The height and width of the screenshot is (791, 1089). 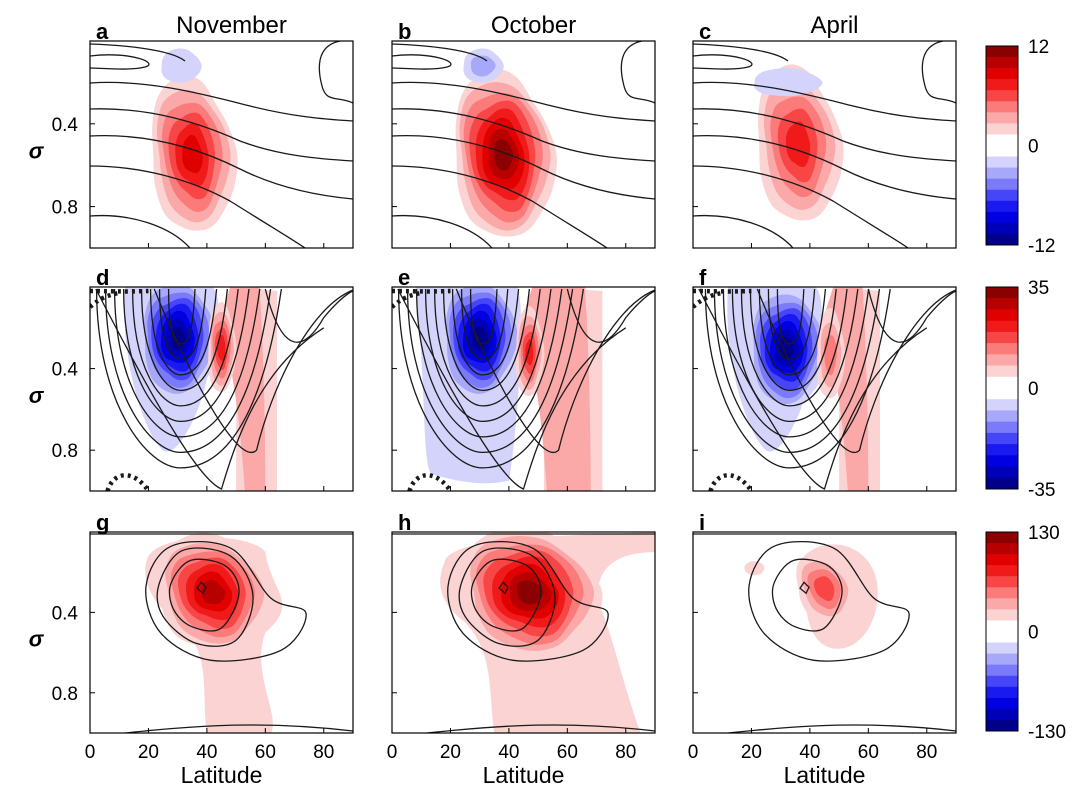 I want to click on panel-label-b: b, so click(x=404, y=31).